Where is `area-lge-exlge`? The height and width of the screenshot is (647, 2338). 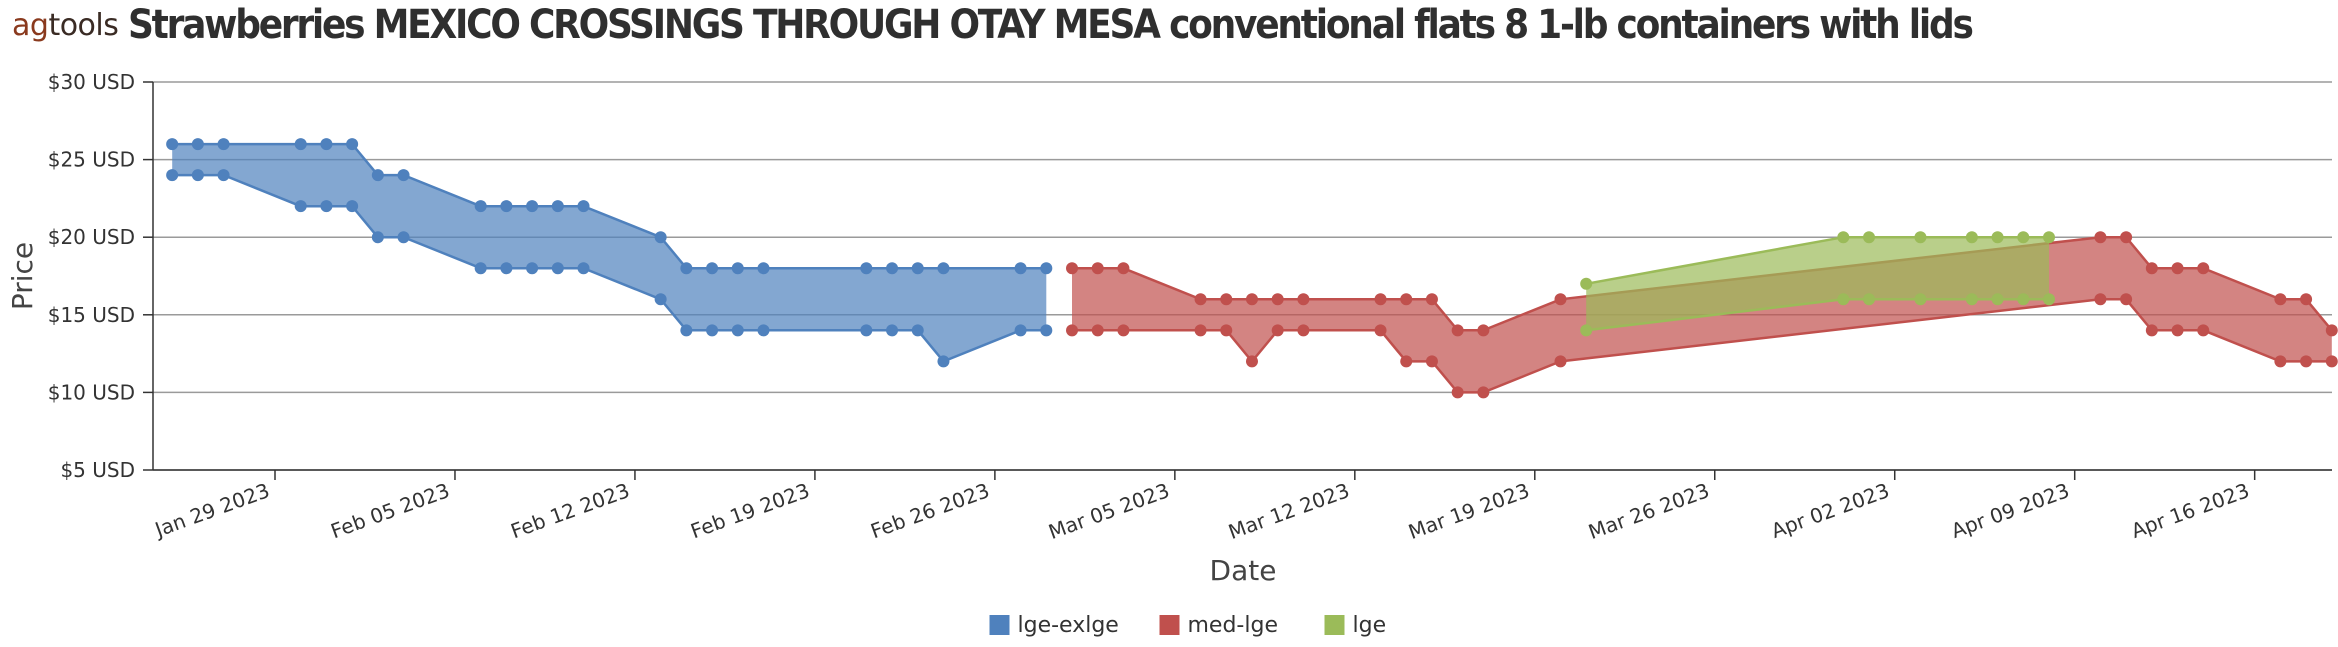
area-lge-exlge is located at coordinates (609, 253).